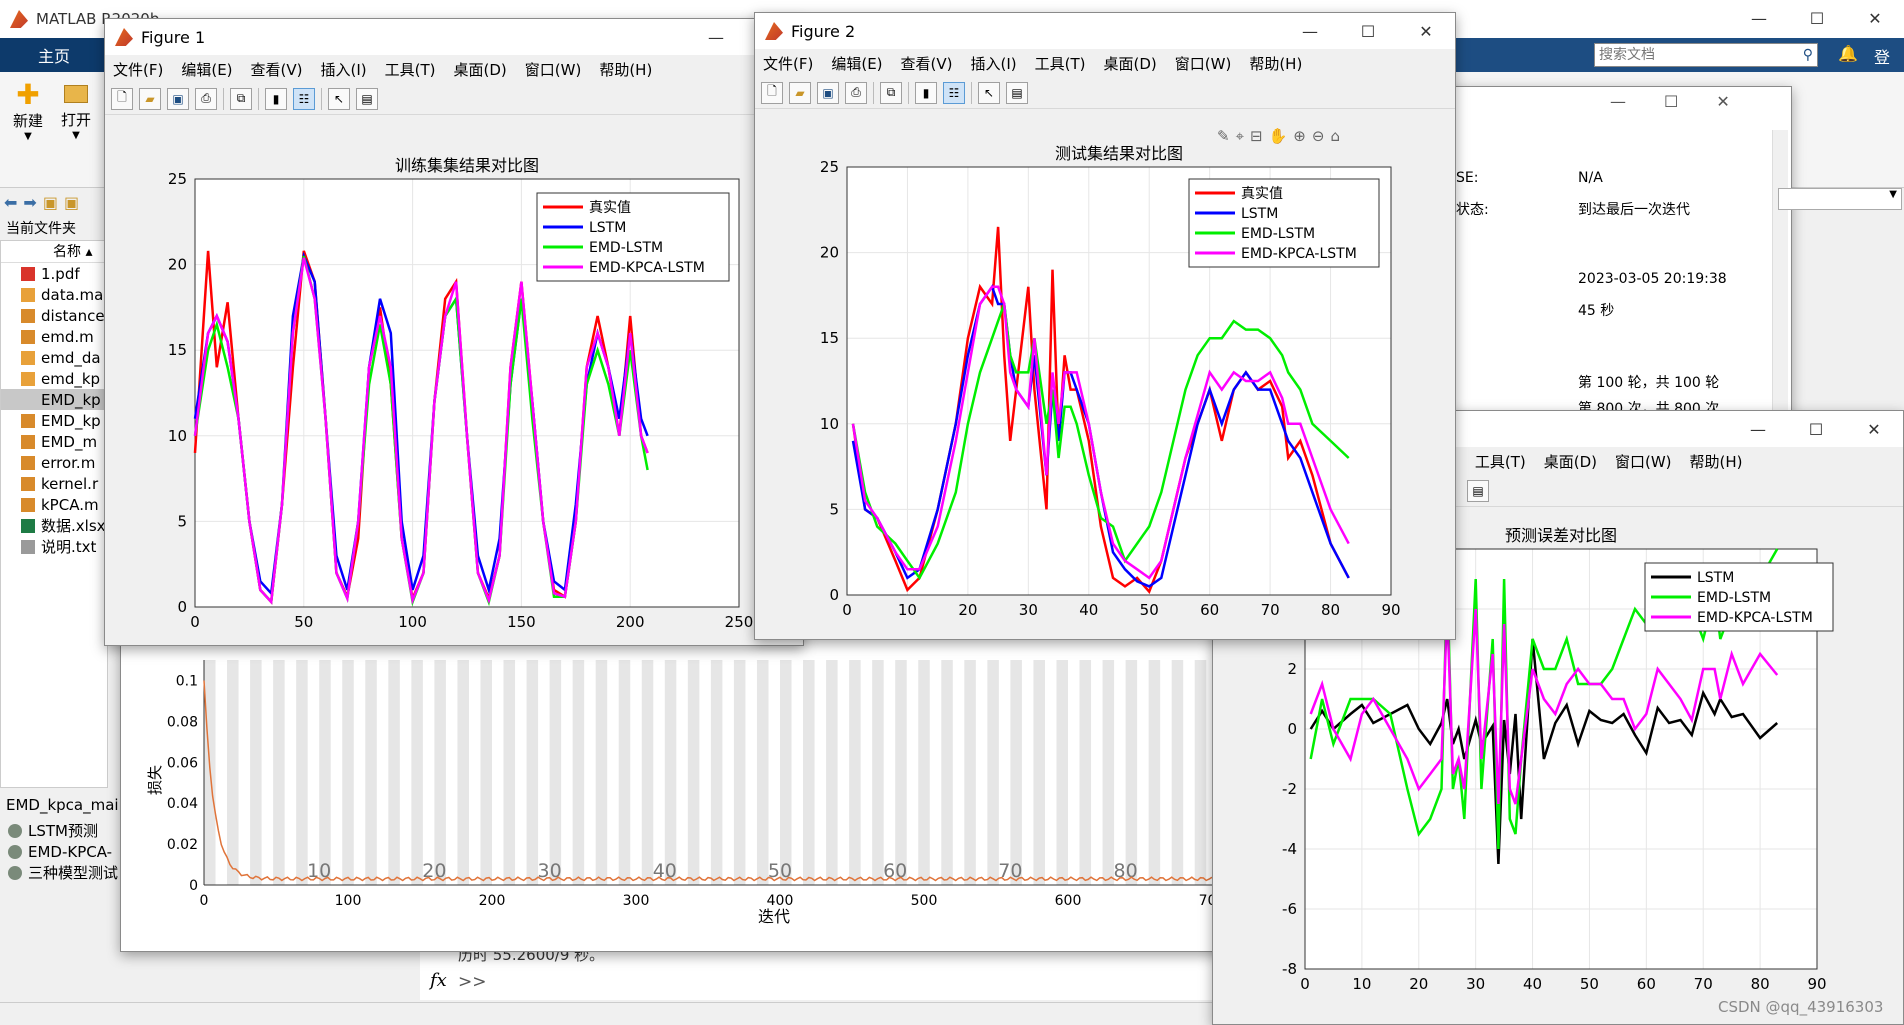 The height and width of the screenshot is (1025, 1904). I want to click on export-icon: ⊟, so click(1256, 136).